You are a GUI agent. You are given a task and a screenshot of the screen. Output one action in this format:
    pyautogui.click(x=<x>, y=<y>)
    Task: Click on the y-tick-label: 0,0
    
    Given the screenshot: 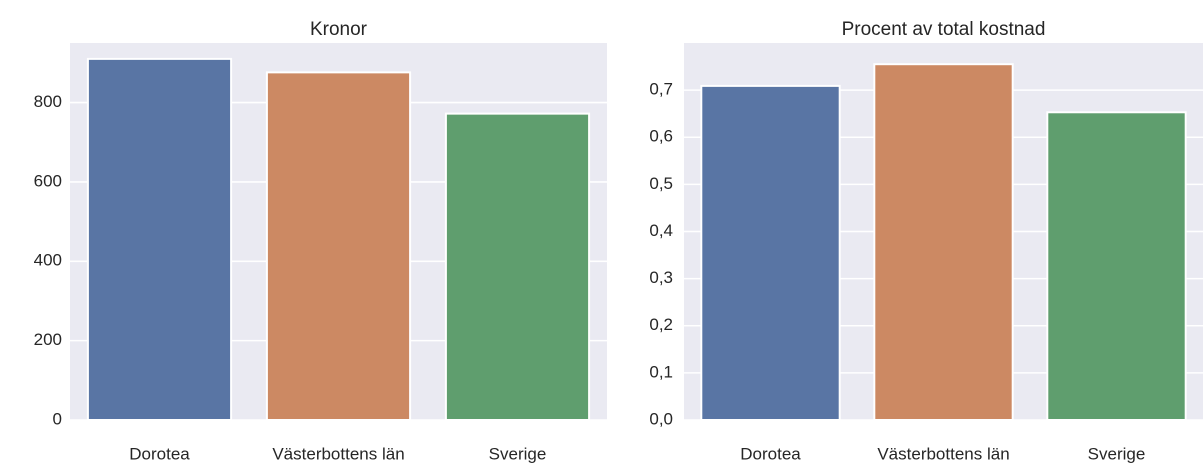 What is the action you would take?
    pyautogui.click(x=661, y=418)
    